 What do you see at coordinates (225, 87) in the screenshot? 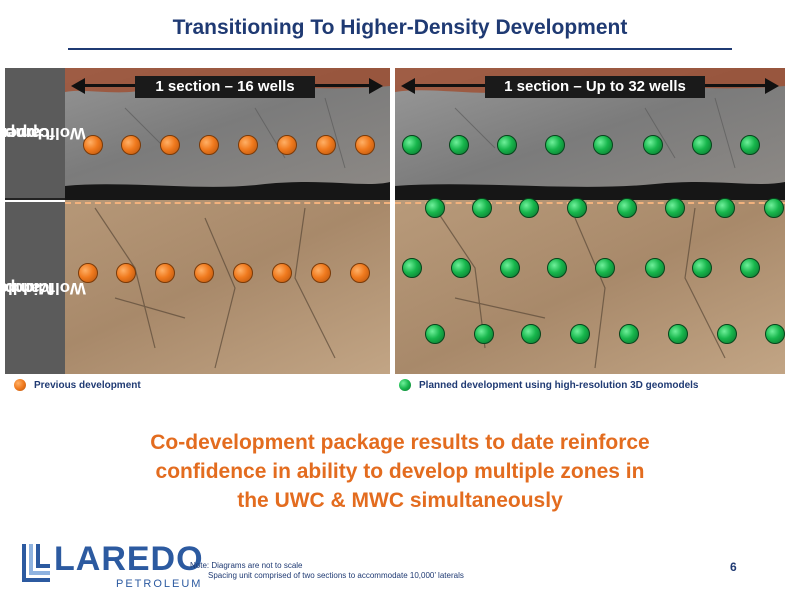
I see `section-label: 1 section – 16 wells` at bounding box center [225, 87].